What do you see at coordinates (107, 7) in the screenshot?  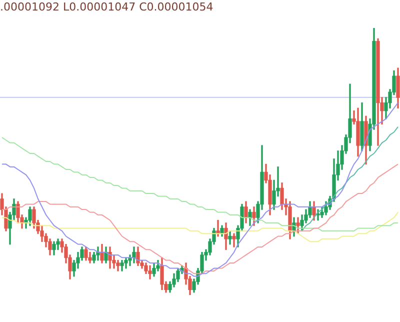 I see `text: .00001092 L0.00001047 C0.00001054` at bounding box center [107, 7].